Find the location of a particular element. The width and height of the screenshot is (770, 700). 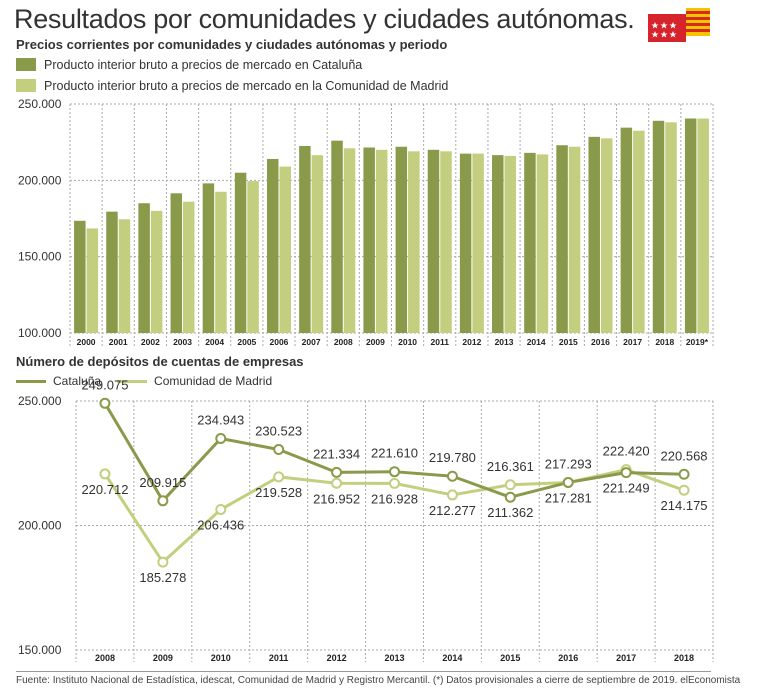

footer-divider is located at coordinates (363, 671).